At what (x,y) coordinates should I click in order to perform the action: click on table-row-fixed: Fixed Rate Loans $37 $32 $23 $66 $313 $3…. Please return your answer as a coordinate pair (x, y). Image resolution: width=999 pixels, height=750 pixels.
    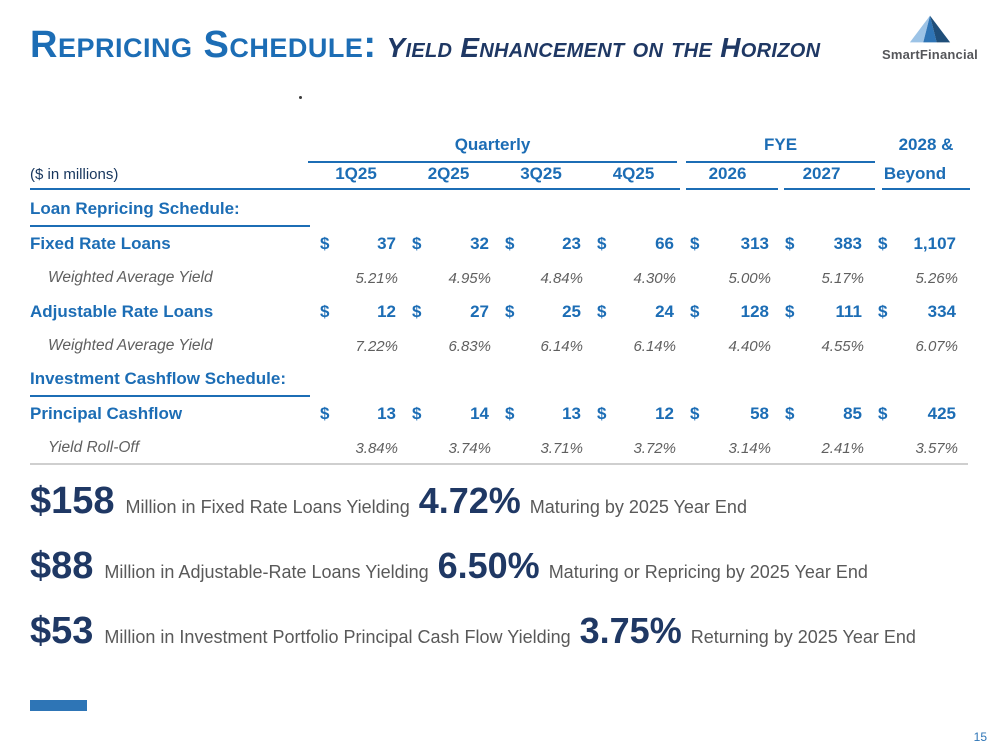
    Looking at the image, I should click on (501, 244).